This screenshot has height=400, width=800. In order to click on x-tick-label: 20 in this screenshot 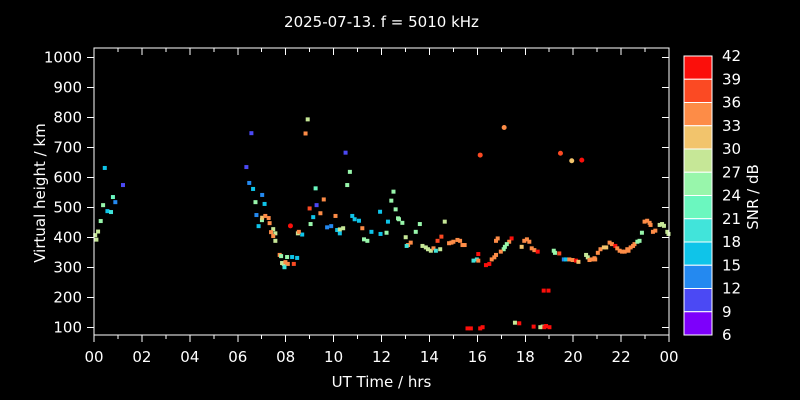, I will do `click(573, 357)`.